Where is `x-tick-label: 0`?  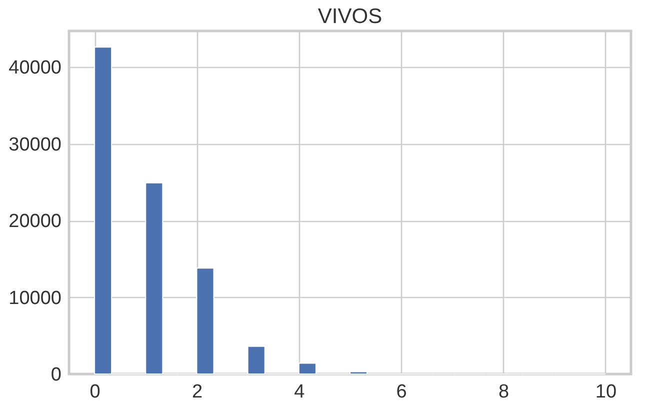 x-tick-label: 0 is located at coordinates (95, 392).